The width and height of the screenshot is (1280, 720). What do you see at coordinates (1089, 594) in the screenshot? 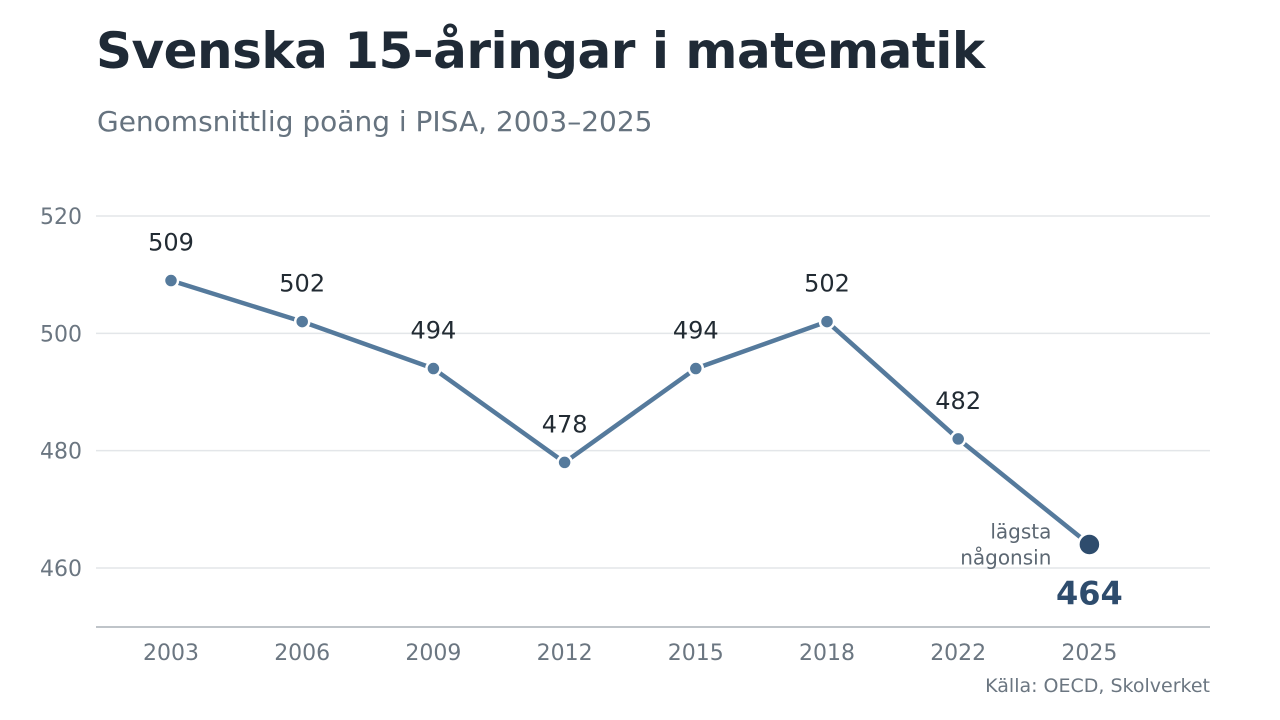
I see `data-label-highlight: 464` at bounding box center [1089, 594].